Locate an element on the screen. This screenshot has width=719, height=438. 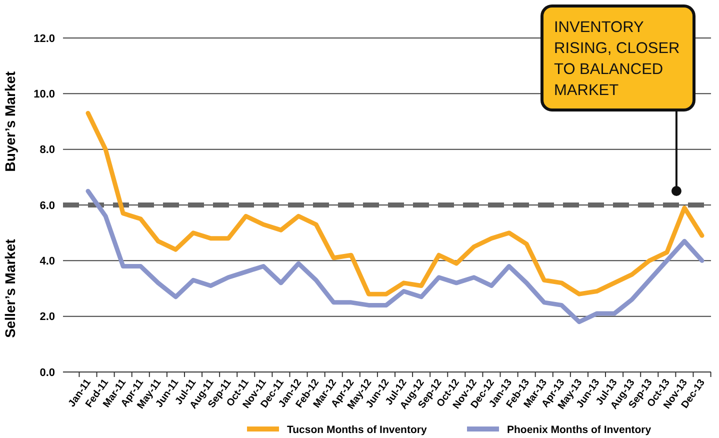
legend-label: Phoenix Months of Inventory is located at coordinates (579, 430).